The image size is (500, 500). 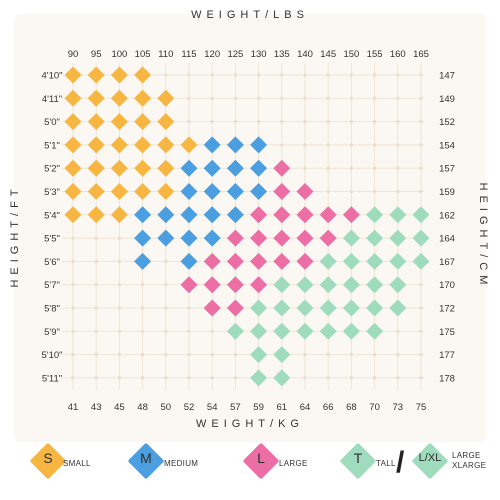 I want to click on tick-label-kg: 54, so click(x=212, y=407).